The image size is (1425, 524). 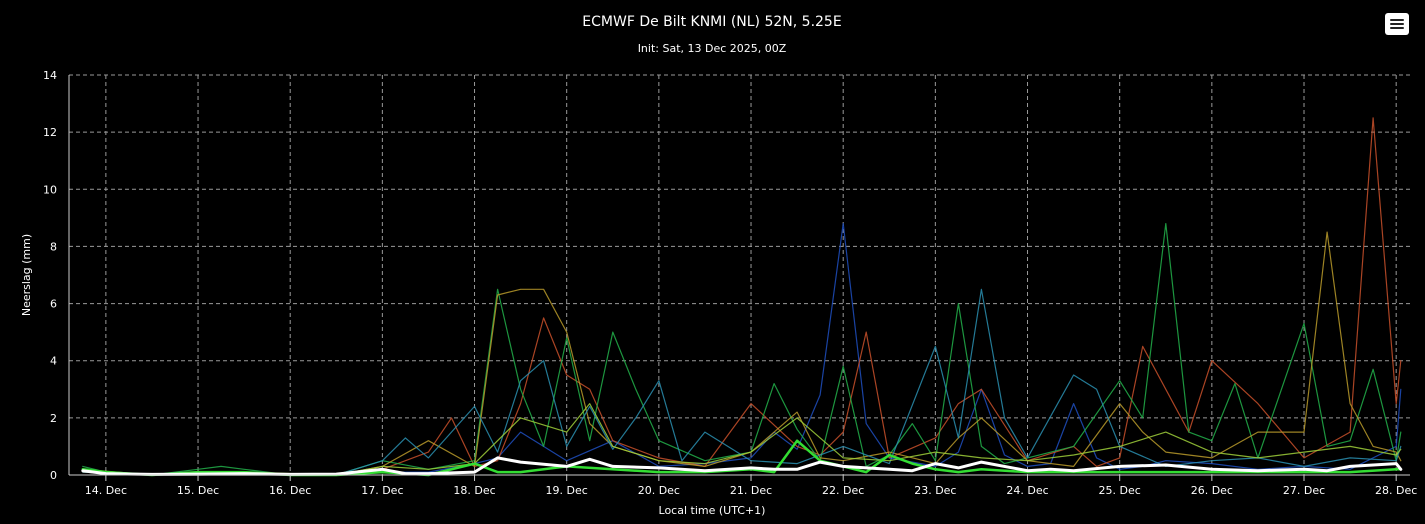 I want to click on x-tick-label: 19. Dec, so click(x=567, y=490).